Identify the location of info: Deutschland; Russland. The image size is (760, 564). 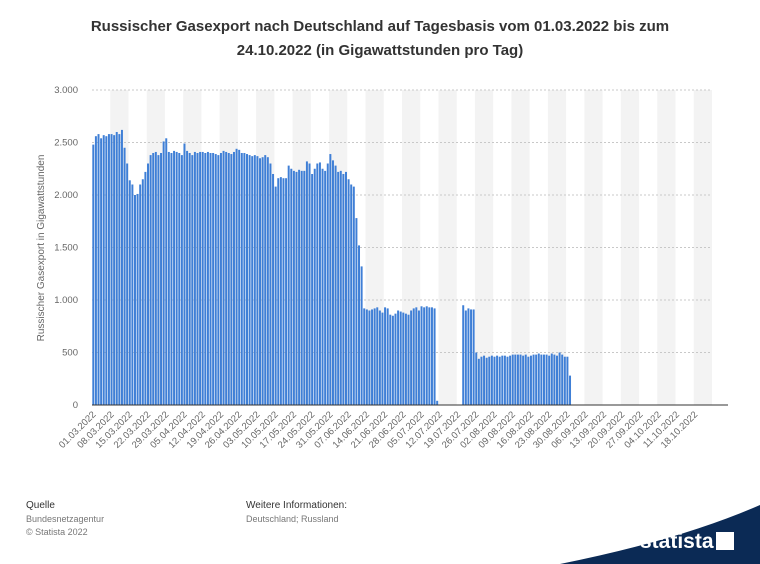
(292, 519).